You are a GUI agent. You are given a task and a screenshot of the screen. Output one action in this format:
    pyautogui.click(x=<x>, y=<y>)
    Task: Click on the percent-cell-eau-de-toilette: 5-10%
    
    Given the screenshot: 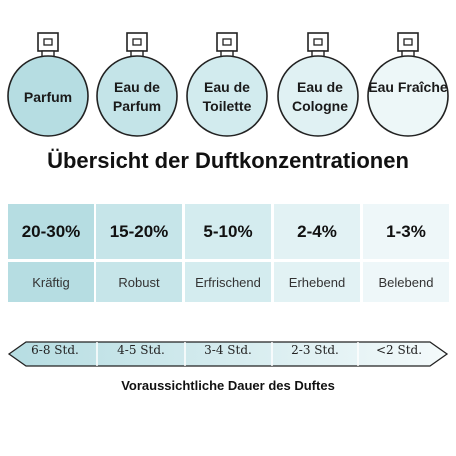 What is the action you would take?
    pyautogui.click(x=228, y=231)
    